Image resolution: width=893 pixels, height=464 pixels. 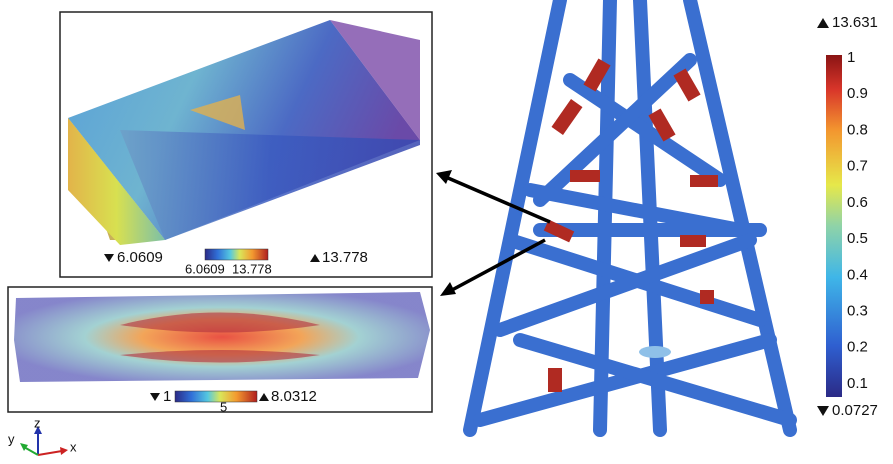 I want to click on inset-bottom, so click(x=220, y=349).